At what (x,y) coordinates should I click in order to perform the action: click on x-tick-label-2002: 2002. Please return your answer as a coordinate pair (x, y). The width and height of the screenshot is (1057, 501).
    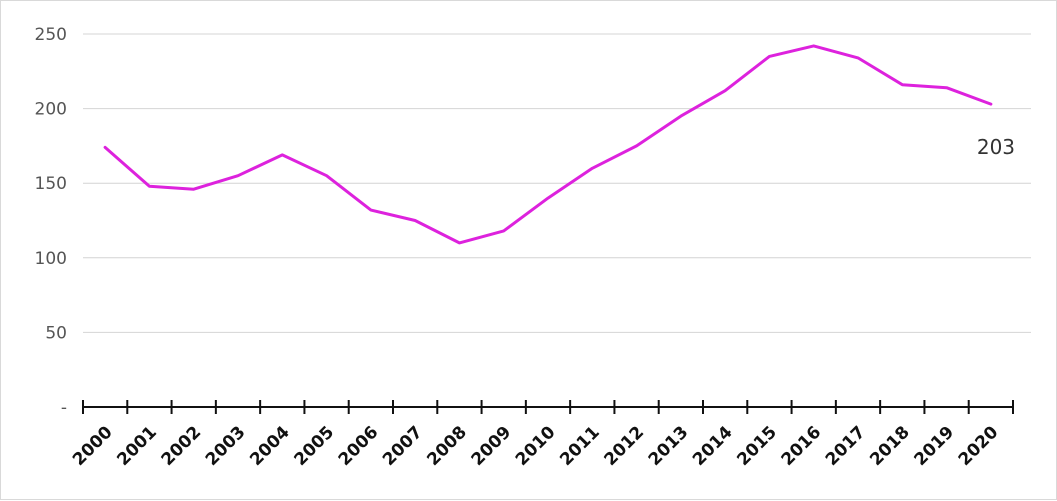
    Looking at the image, I should click on (182, 446).